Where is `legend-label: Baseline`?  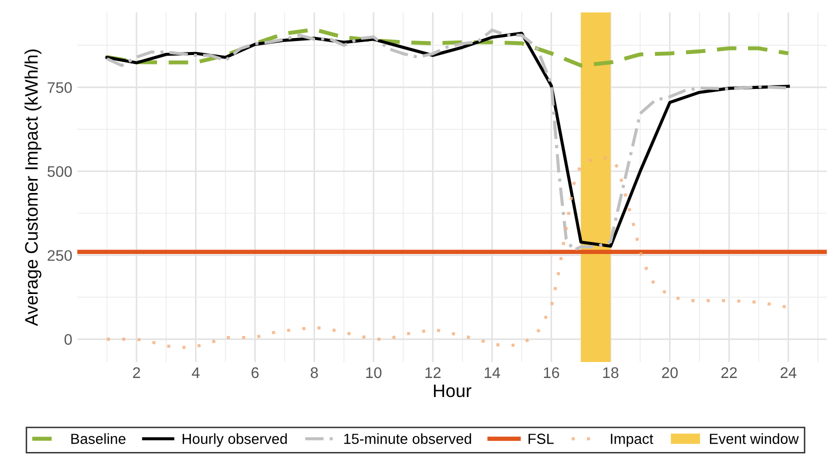 legend-label: Baseline is located at coordinates (98, 438).